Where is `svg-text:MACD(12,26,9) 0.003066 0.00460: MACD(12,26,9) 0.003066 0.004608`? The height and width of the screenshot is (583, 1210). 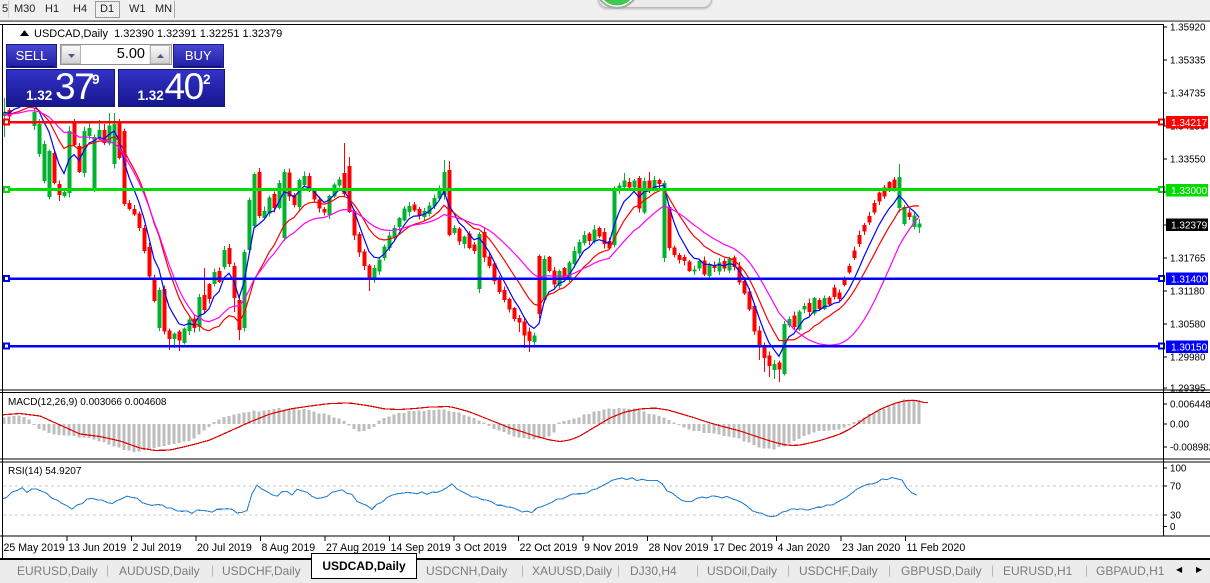
svg-text:MACD(12,26,9) 0.003066 0.00460: MACD(12,26,9) 0.003066 0.004608 is located at coordinates (87, 402).